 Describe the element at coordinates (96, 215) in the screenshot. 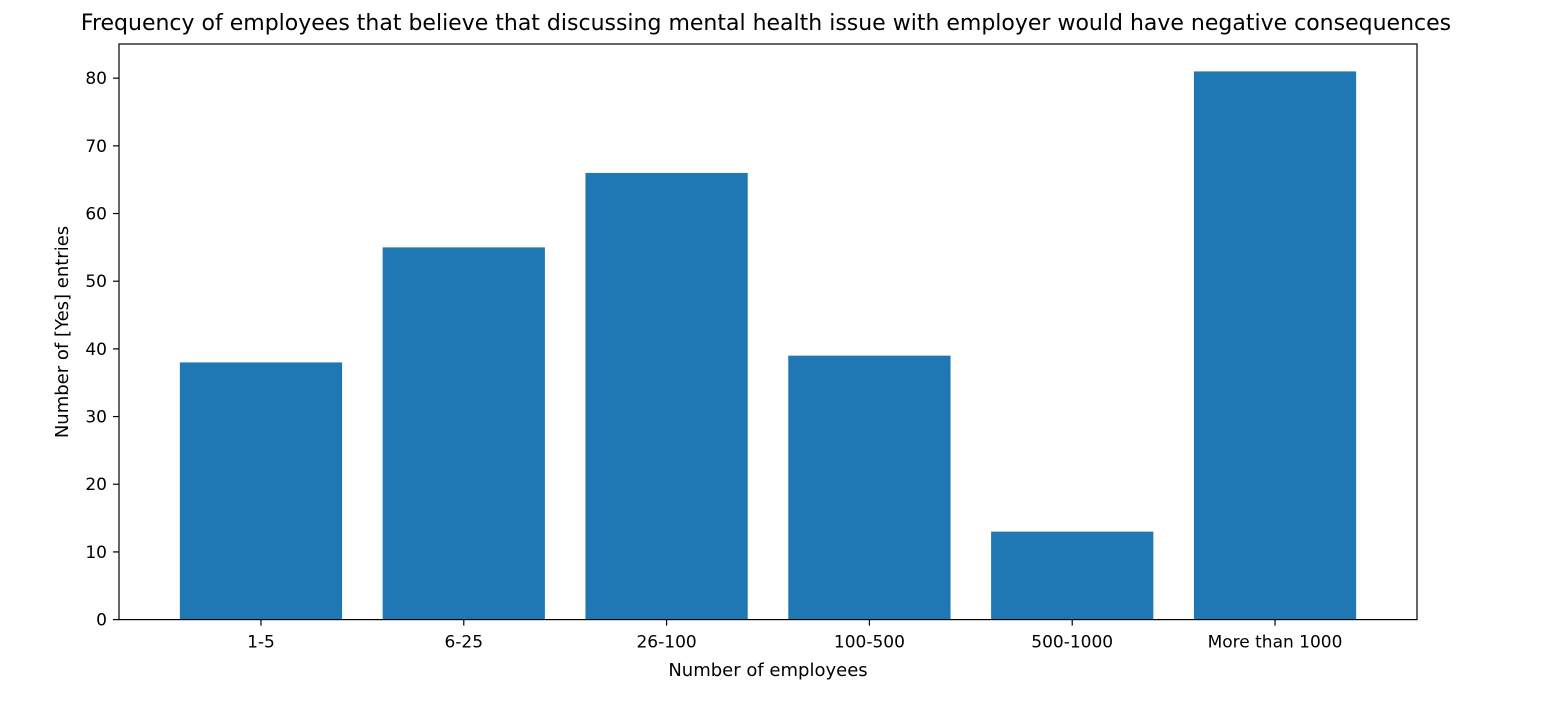

I see `y-tick-label: 60` at that location.